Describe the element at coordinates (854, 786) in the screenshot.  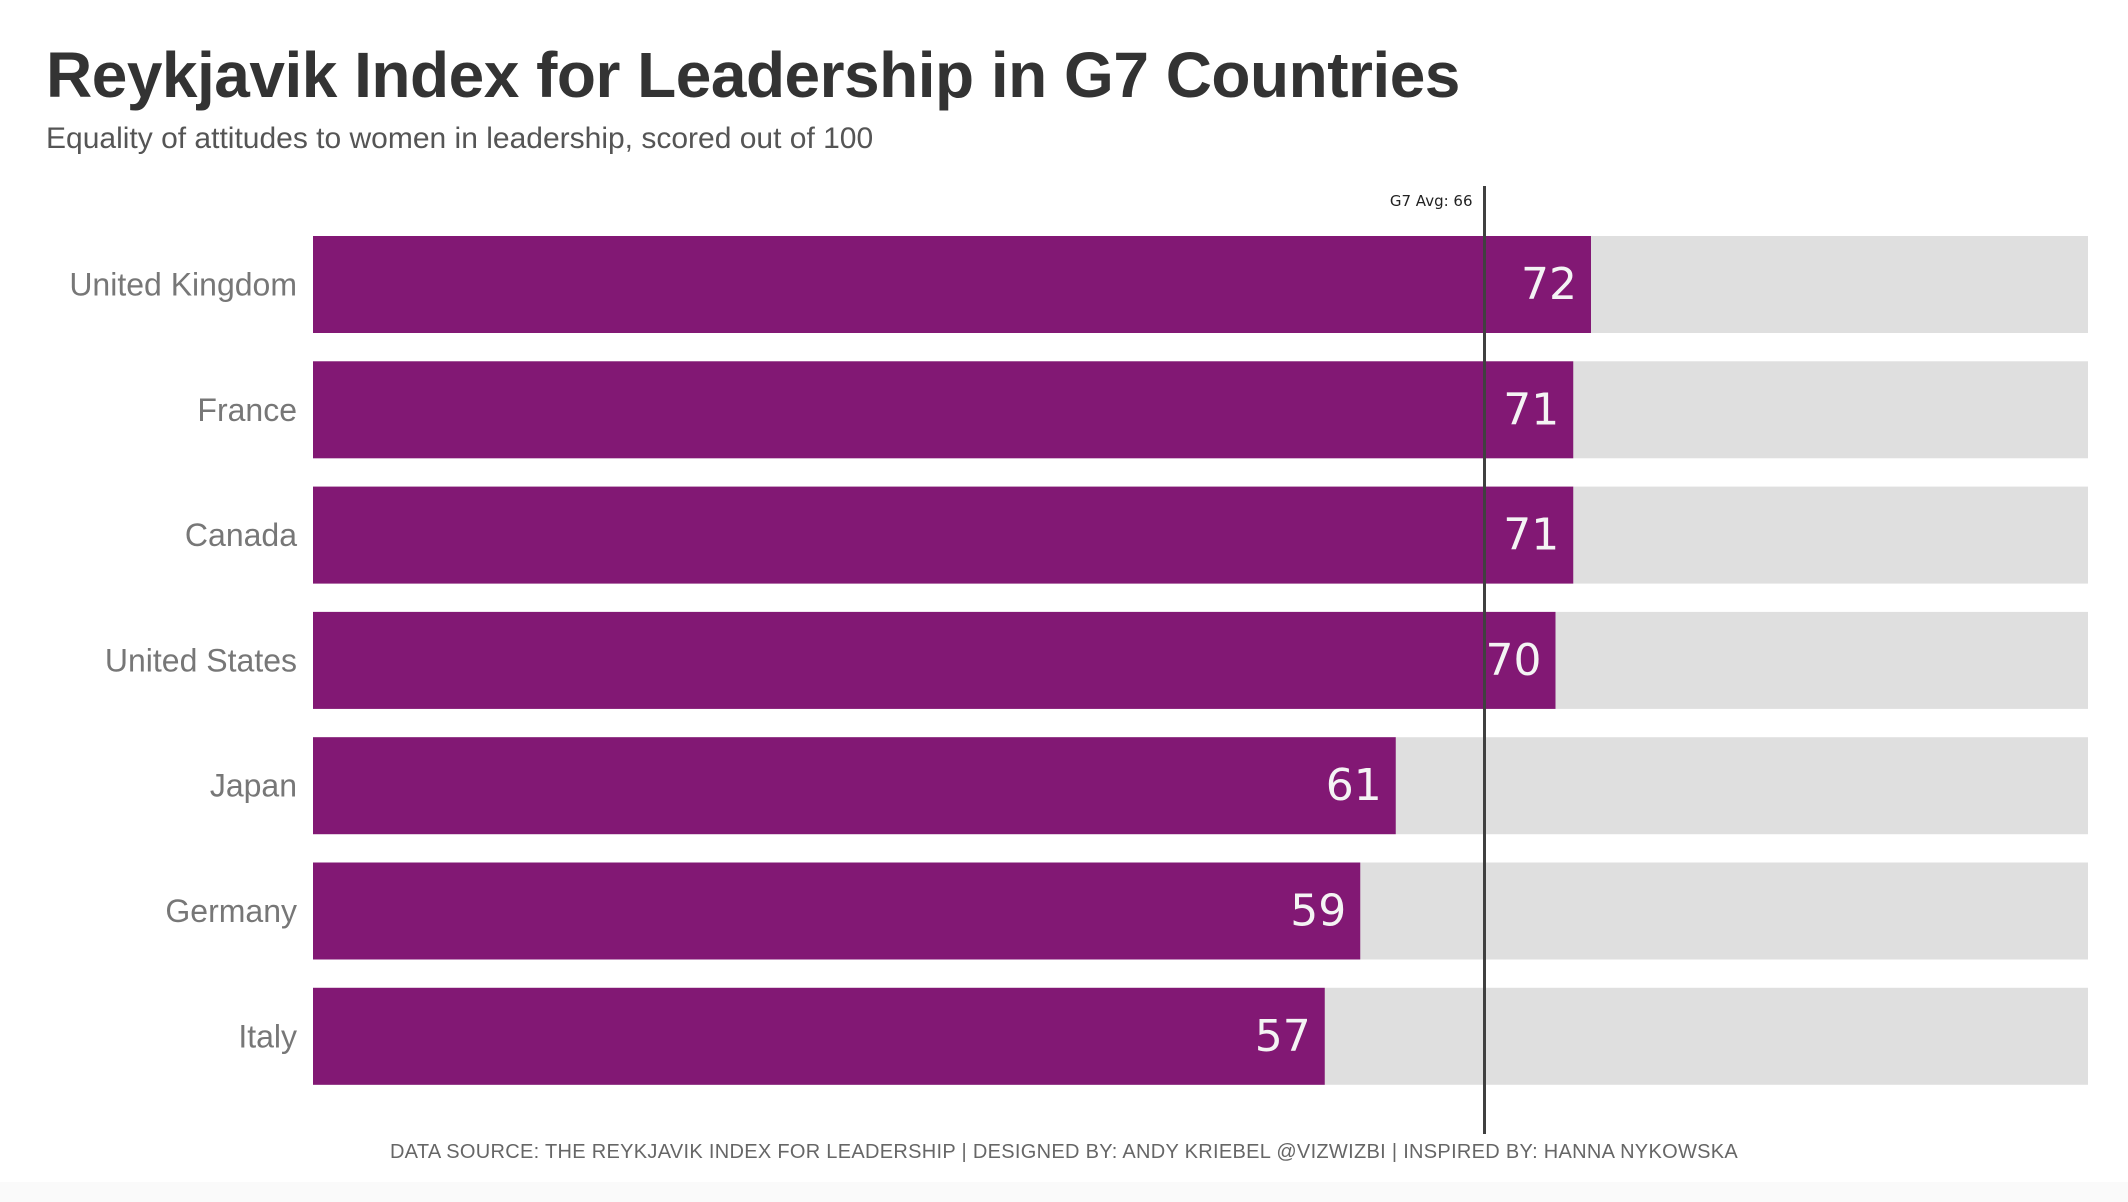
I see `bar-japan` at that location.